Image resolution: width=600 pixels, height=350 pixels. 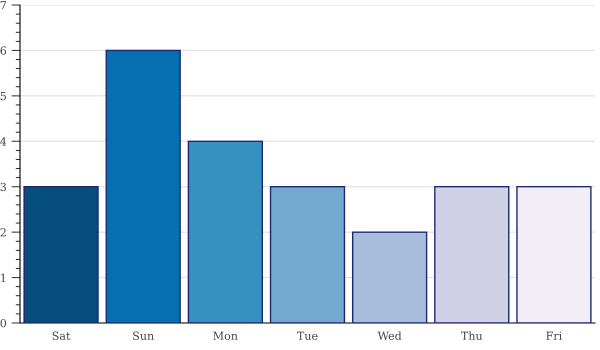 I want to click on y-tick-label: 5, so click(x=3, y=96).